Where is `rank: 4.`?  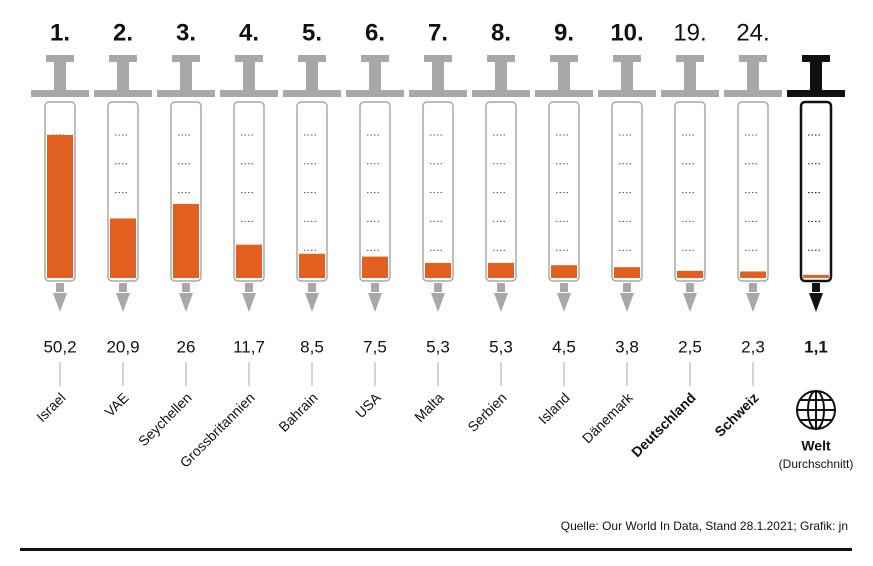
rank: 4. is located at coordinates (249, 32).